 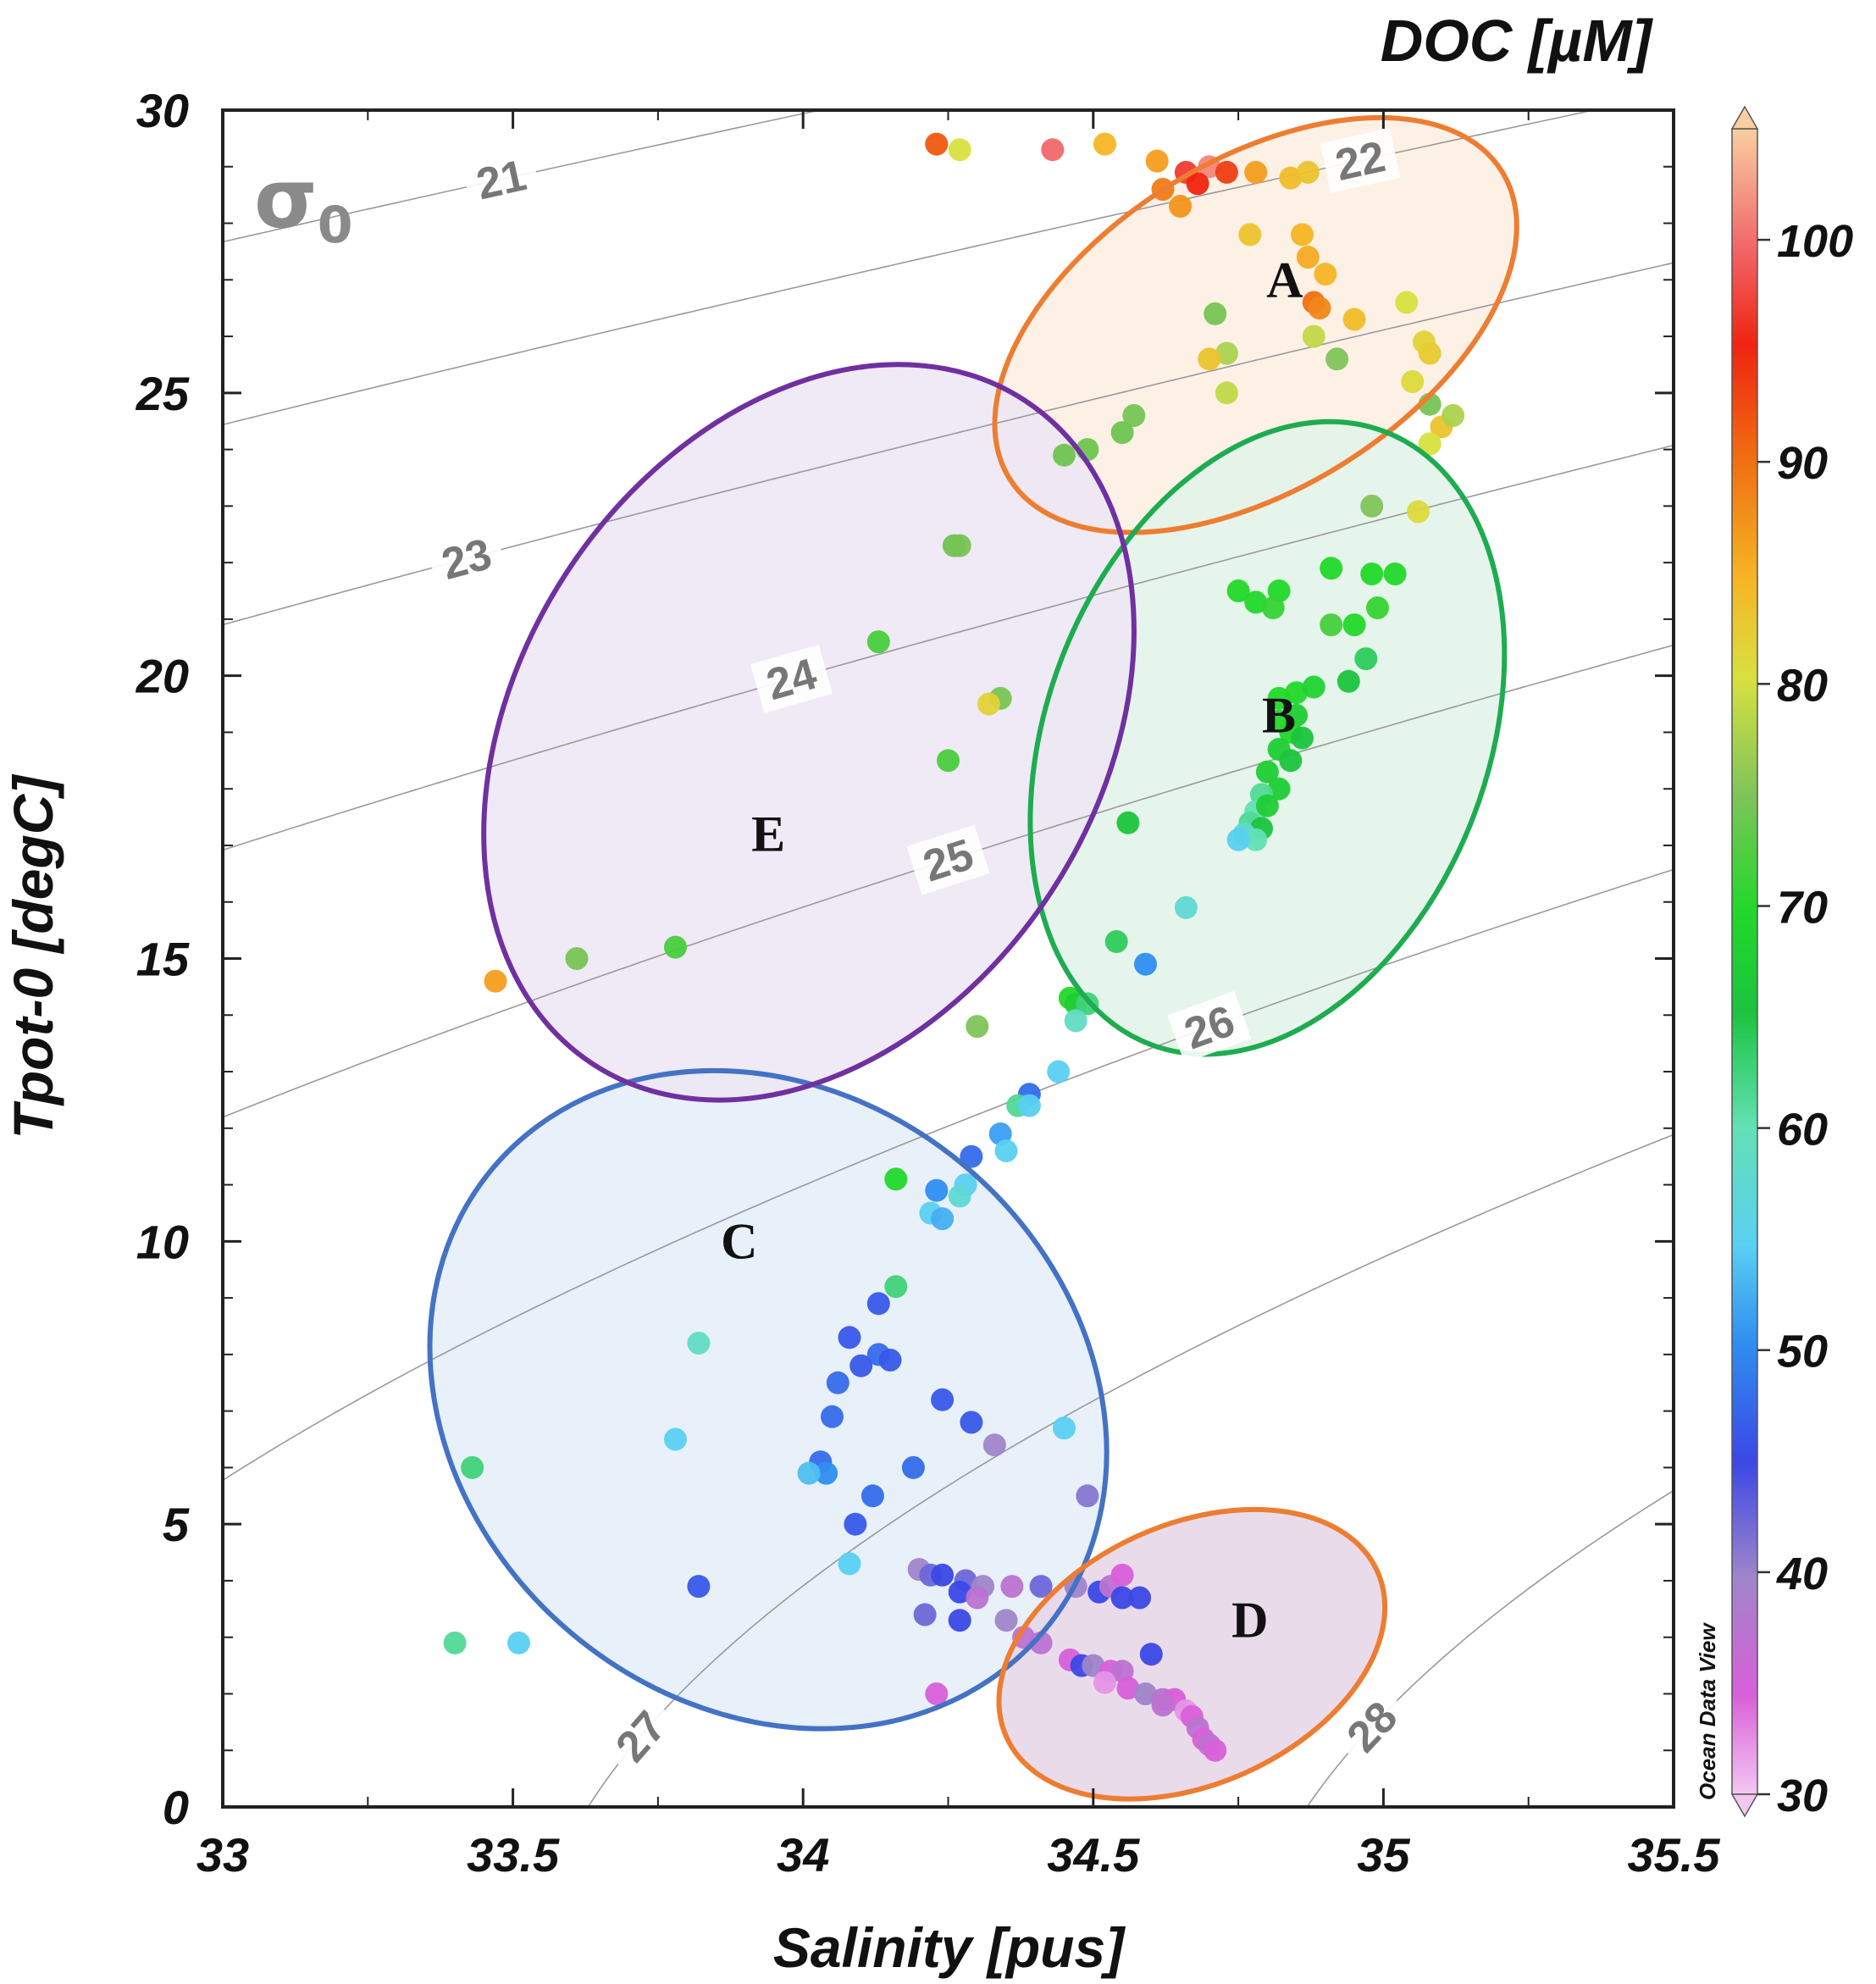 I want to click on colorbar-tick-label: 90, so click(x=1802, y=464).